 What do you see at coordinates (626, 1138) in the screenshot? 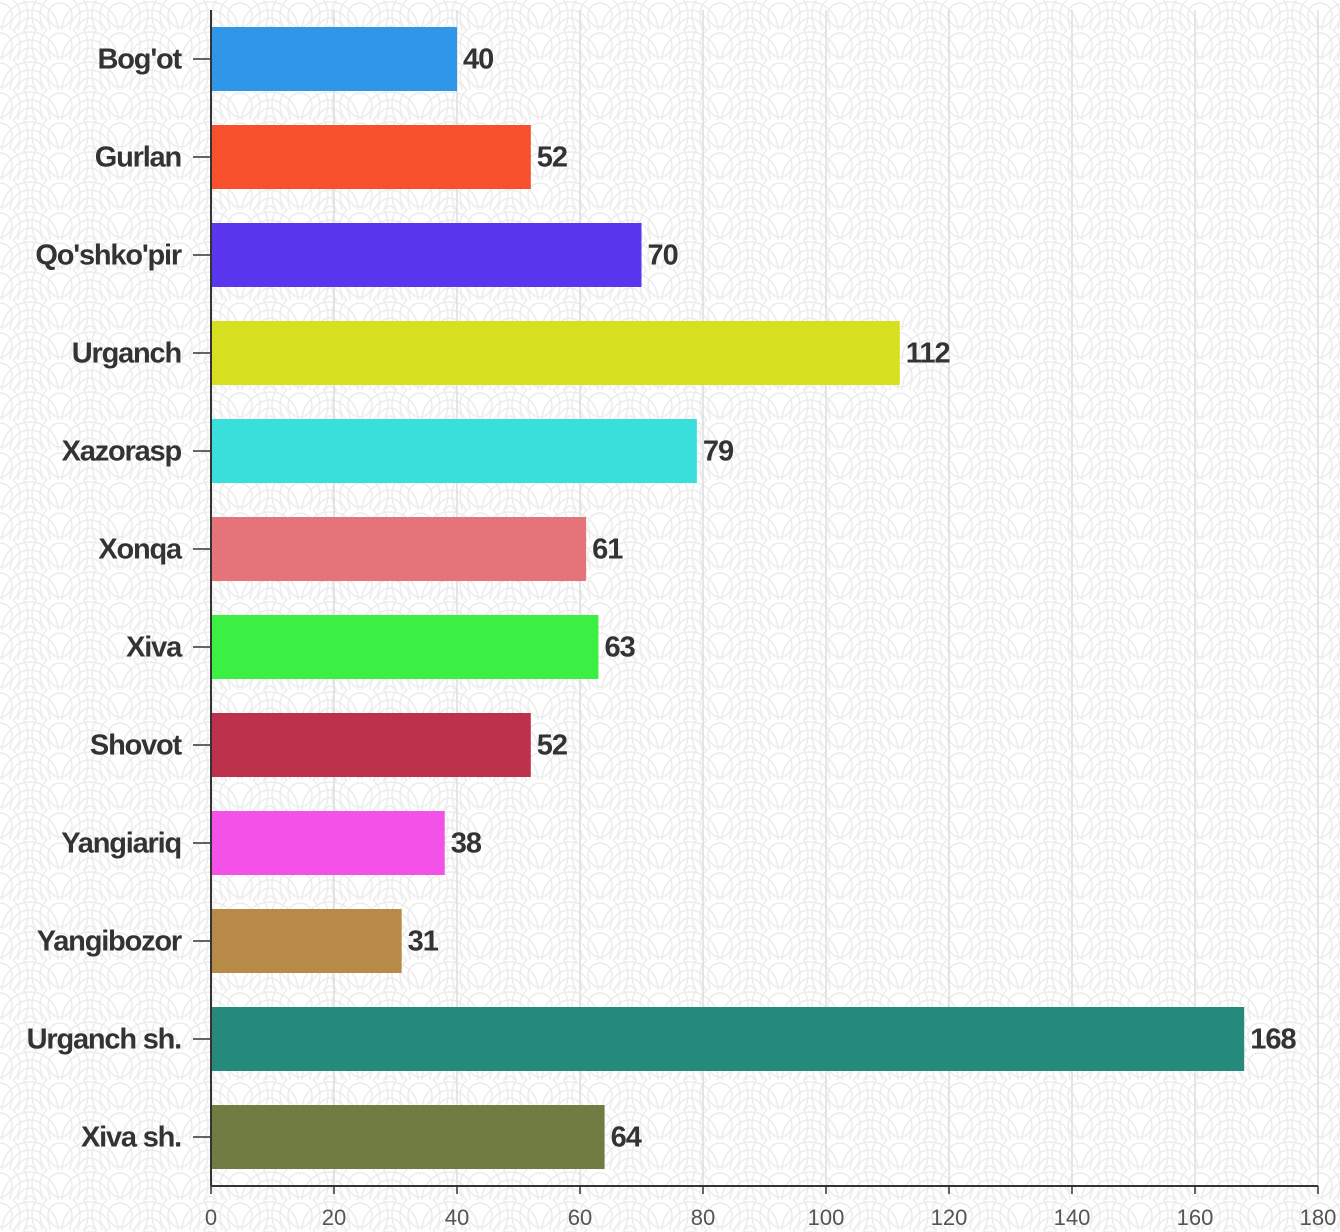
I see `value-label: 64` at bounding box center [626, 1138].